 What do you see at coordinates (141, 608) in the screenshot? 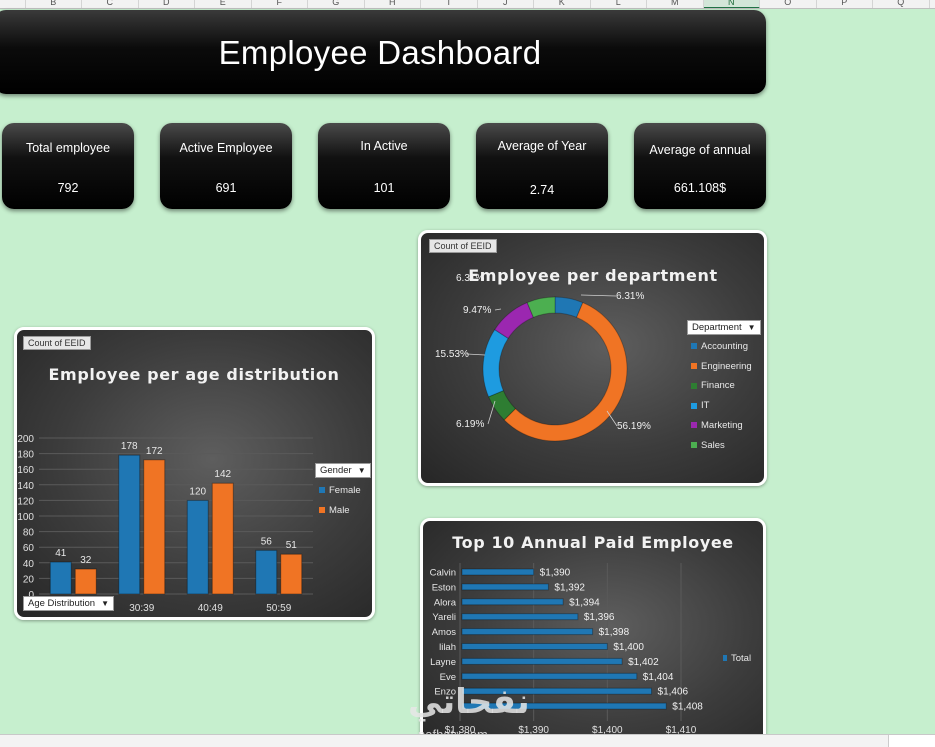
I see `x-tick-label: 30:39` at bounding box center [141, 608].